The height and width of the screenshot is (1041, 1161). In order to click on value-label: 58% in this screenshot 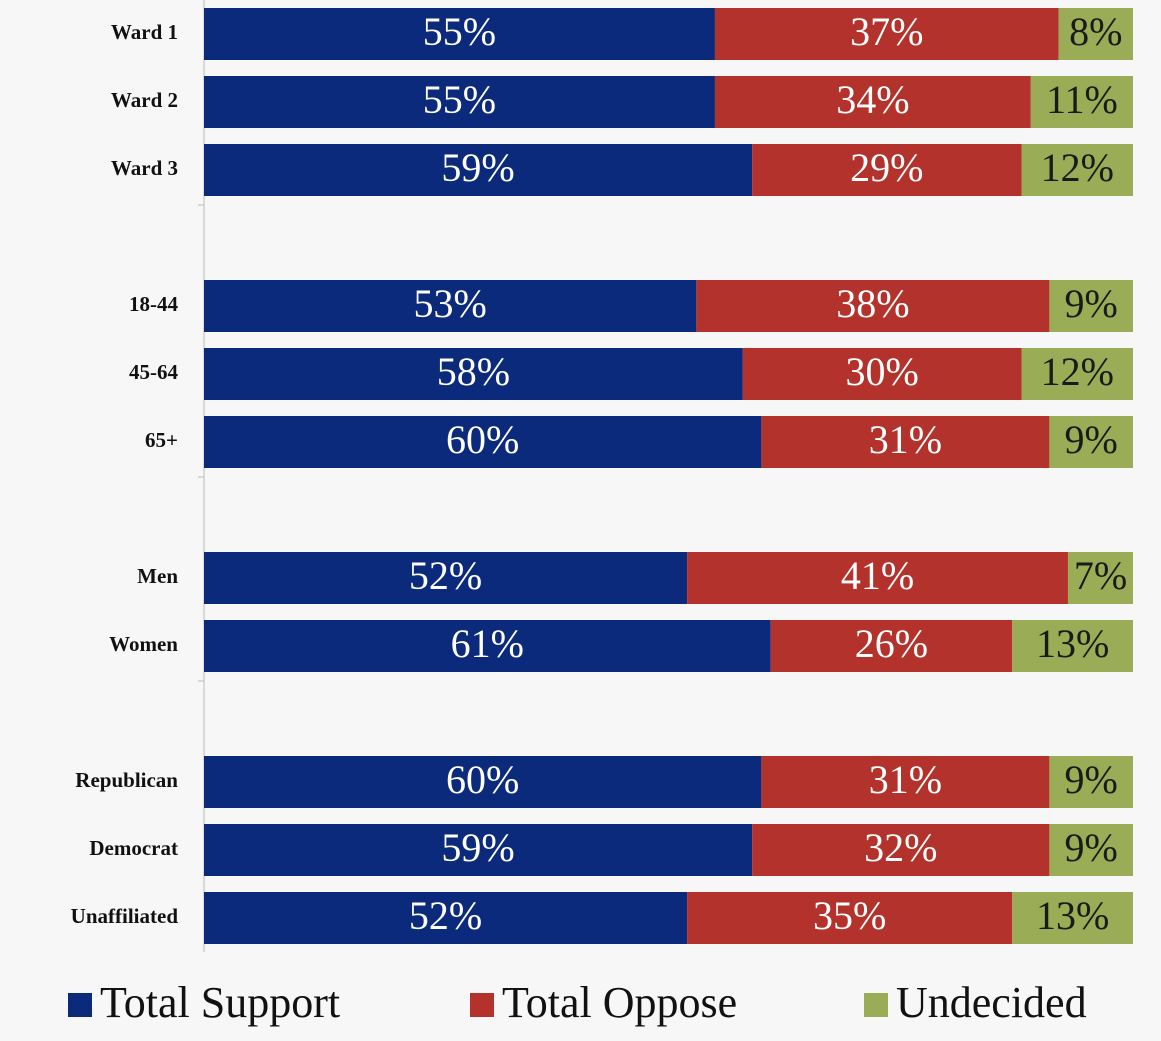, I will do `click(473, 371)`.